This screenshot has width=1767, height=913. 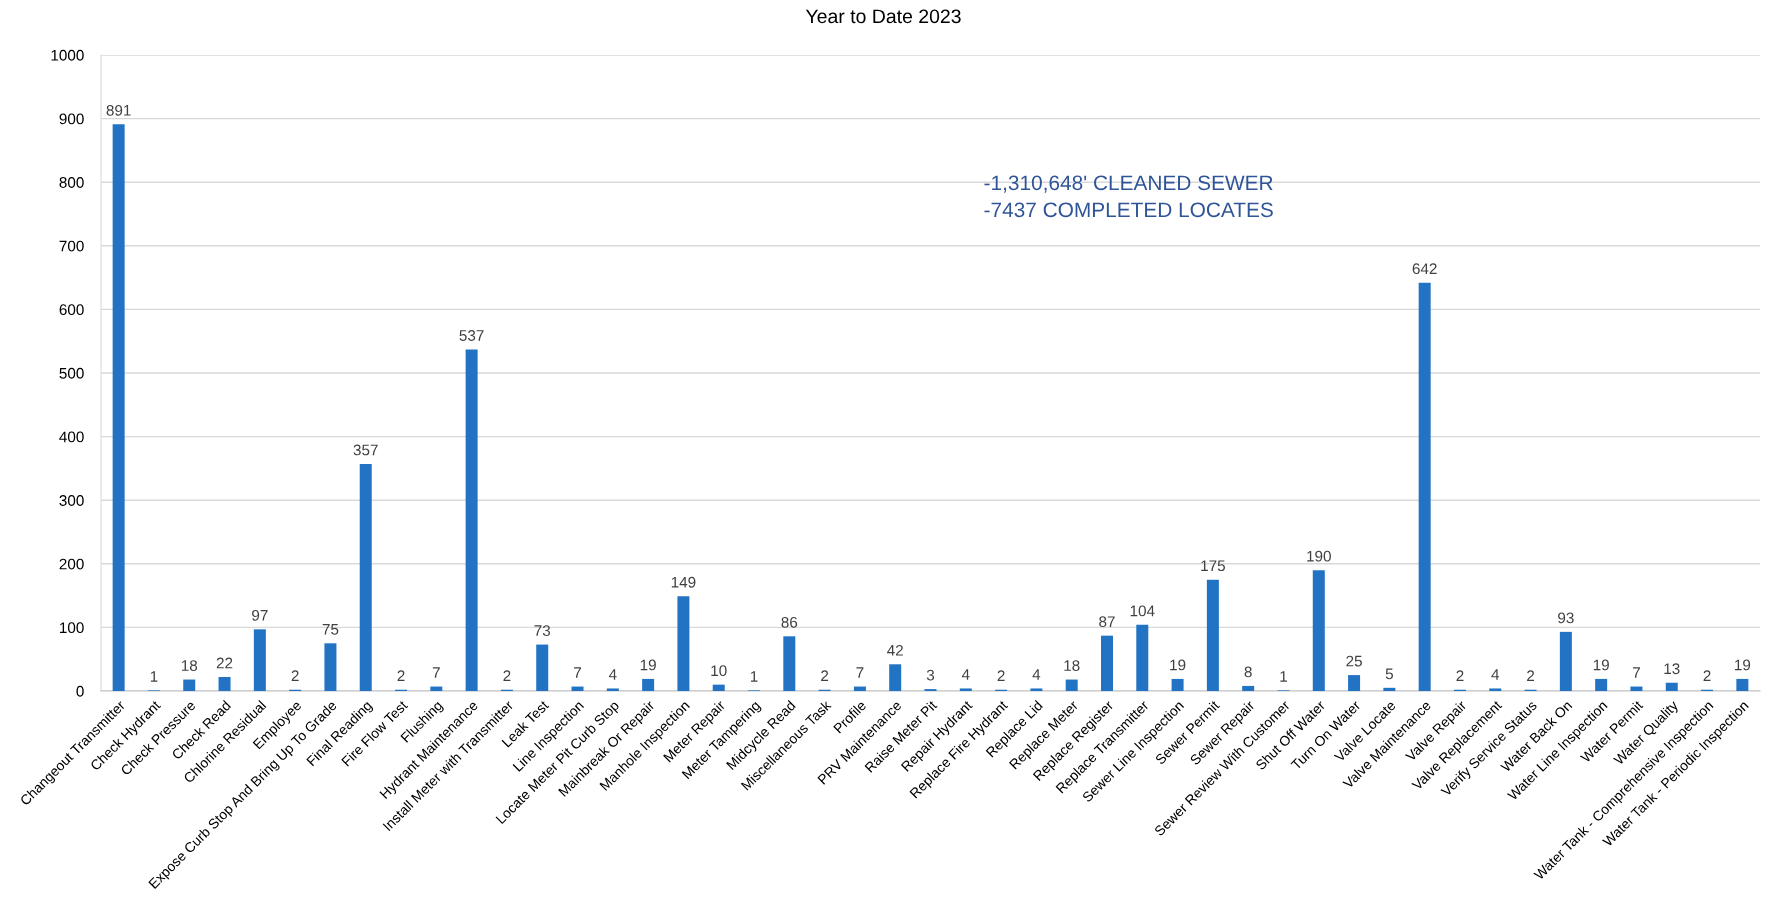 What do you see at coordinates (224, 663) in the screenshot?
I see `data-label: 22` at bounding box center [224, 663].